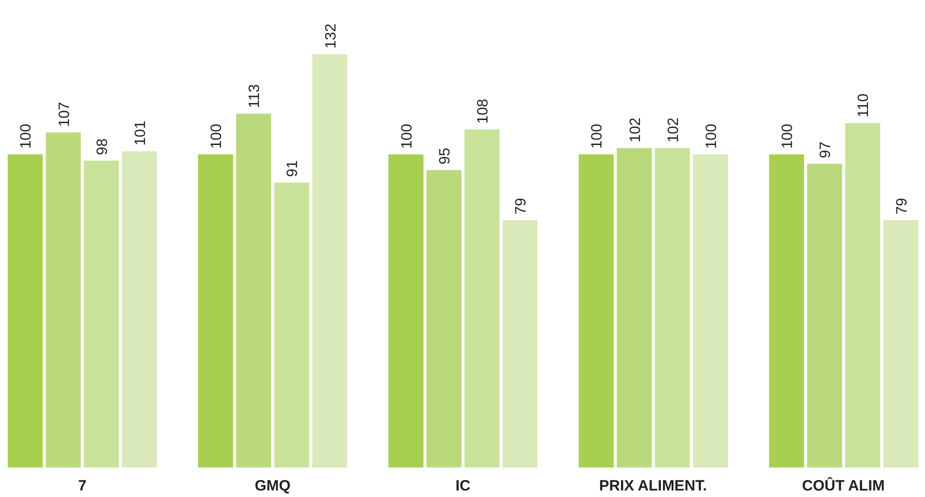  What do you see at coordinates (64, 114) in the screenshot?
I see `data-label: 107` at bounding box center [64, 114].